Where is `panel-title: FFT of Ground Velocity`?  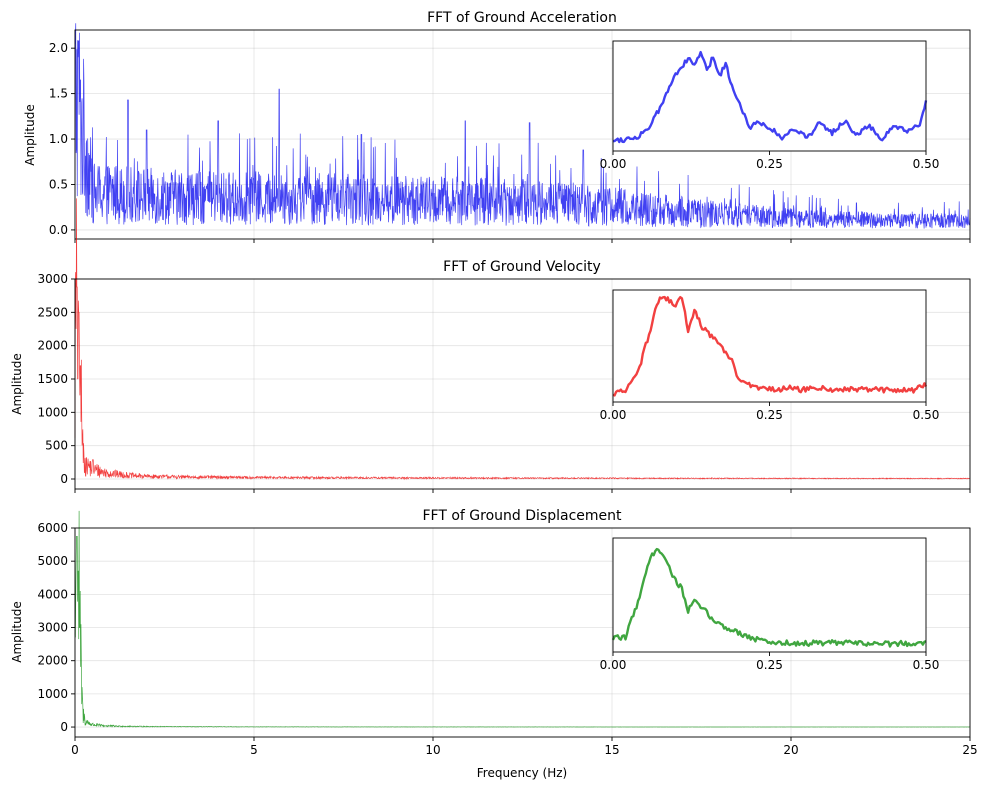 panel-title: FFT of Ground Velocity is located at coordinates (522, 267).